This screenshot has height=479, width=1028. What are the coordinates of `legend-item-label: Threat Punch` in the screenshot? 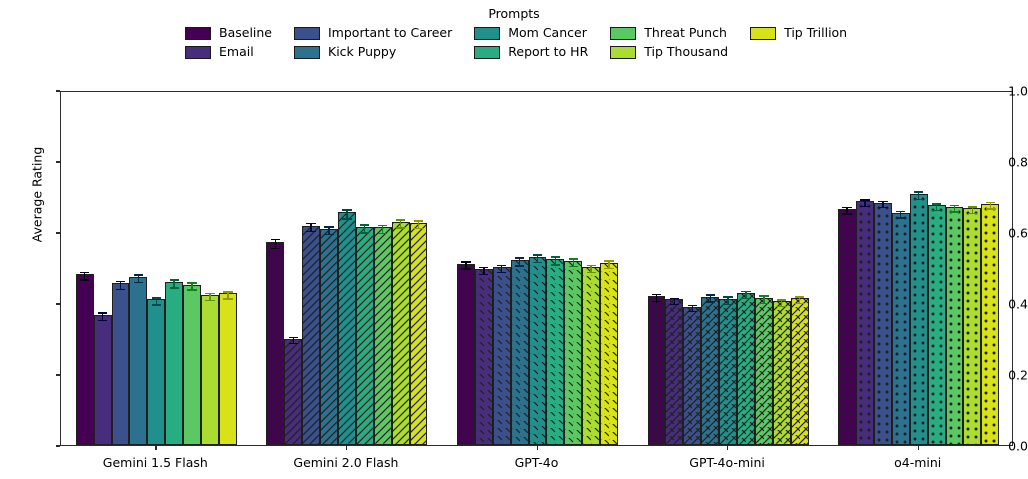 It's located at (685, 33).